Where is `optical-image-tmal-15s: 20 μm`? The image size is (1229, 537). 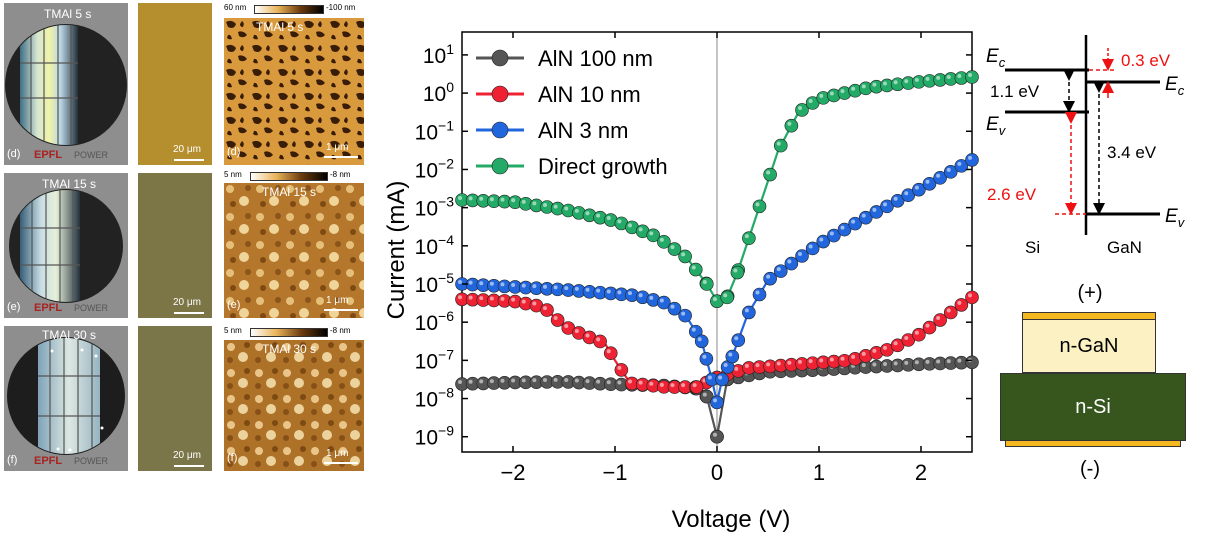
optical-image-tmal-15s: 20 μm is located at coordinates (175, 245).